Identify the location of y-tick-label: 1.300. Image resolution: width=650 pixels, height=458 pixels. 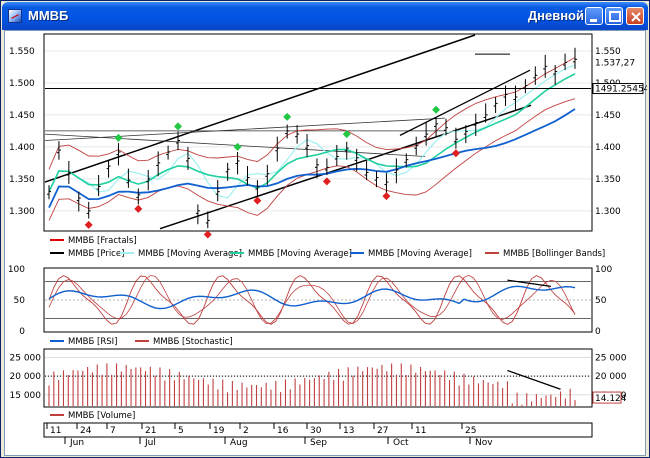
(22, 212).